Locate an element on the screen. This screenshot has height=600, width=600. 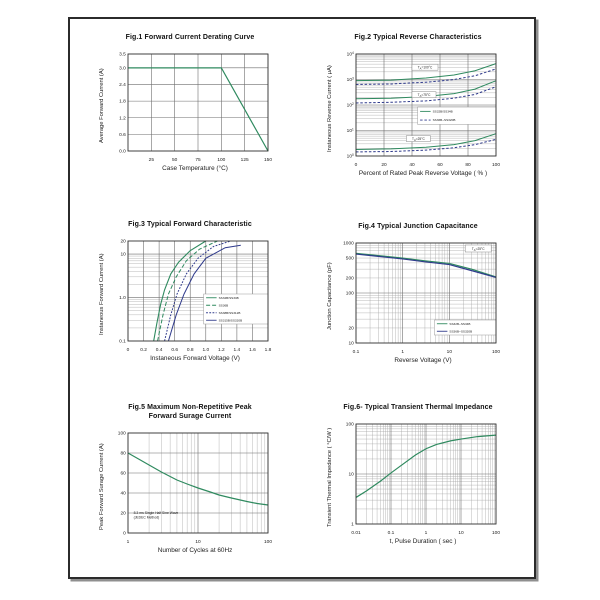
svg-text: (JEDEC Method) is located at coordinates (147, 517).